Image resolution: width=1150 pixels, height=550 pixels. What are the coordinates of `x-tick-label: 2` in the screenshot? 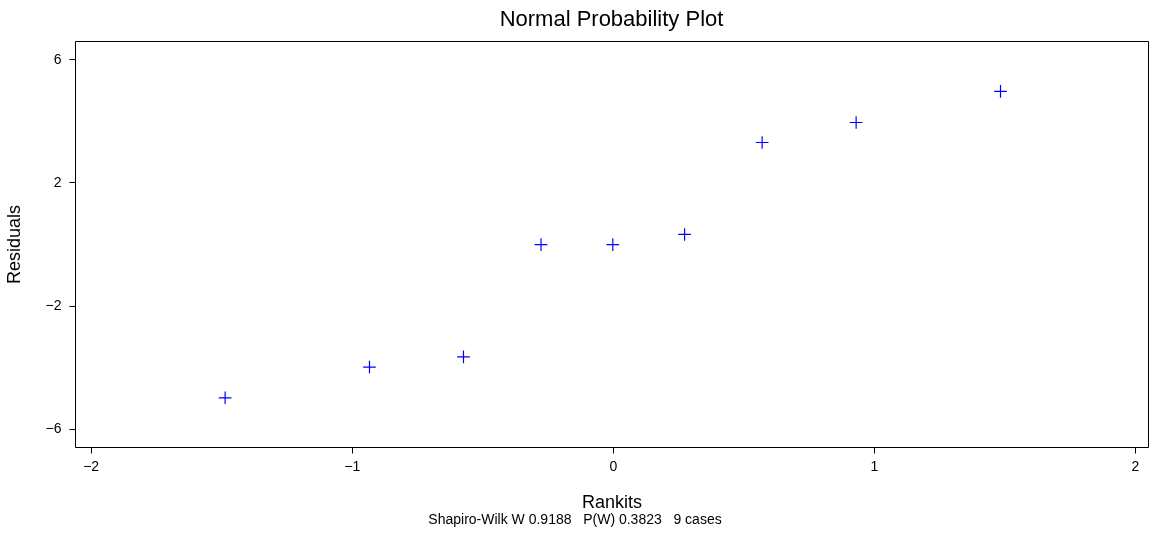 It's located at (1135, 465).